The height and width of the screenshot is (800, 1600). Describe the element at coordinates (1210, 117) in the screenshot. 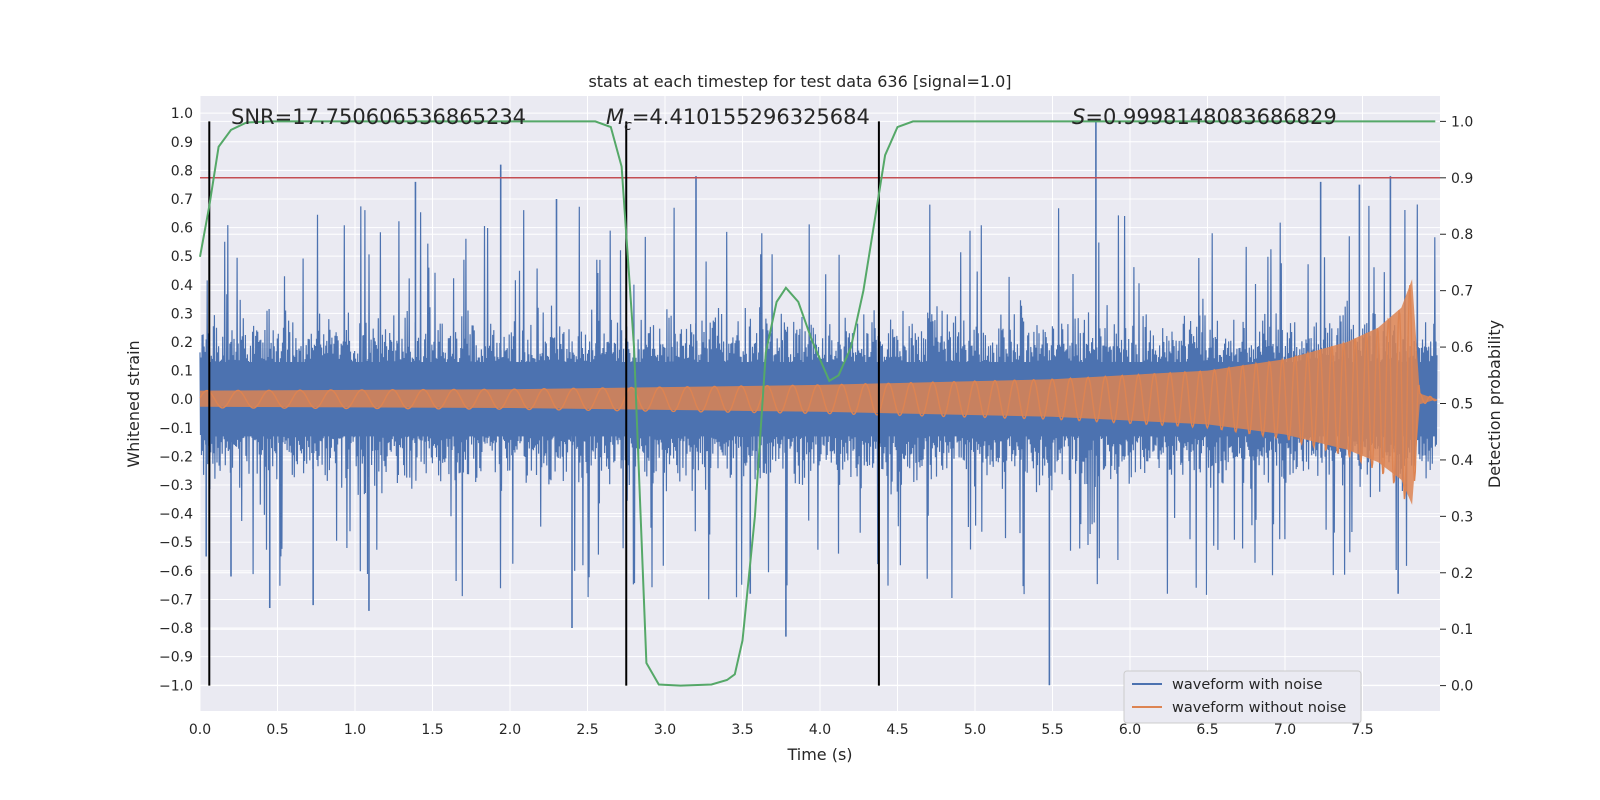

I see `s-value: =0.9998148083686829` at that location.